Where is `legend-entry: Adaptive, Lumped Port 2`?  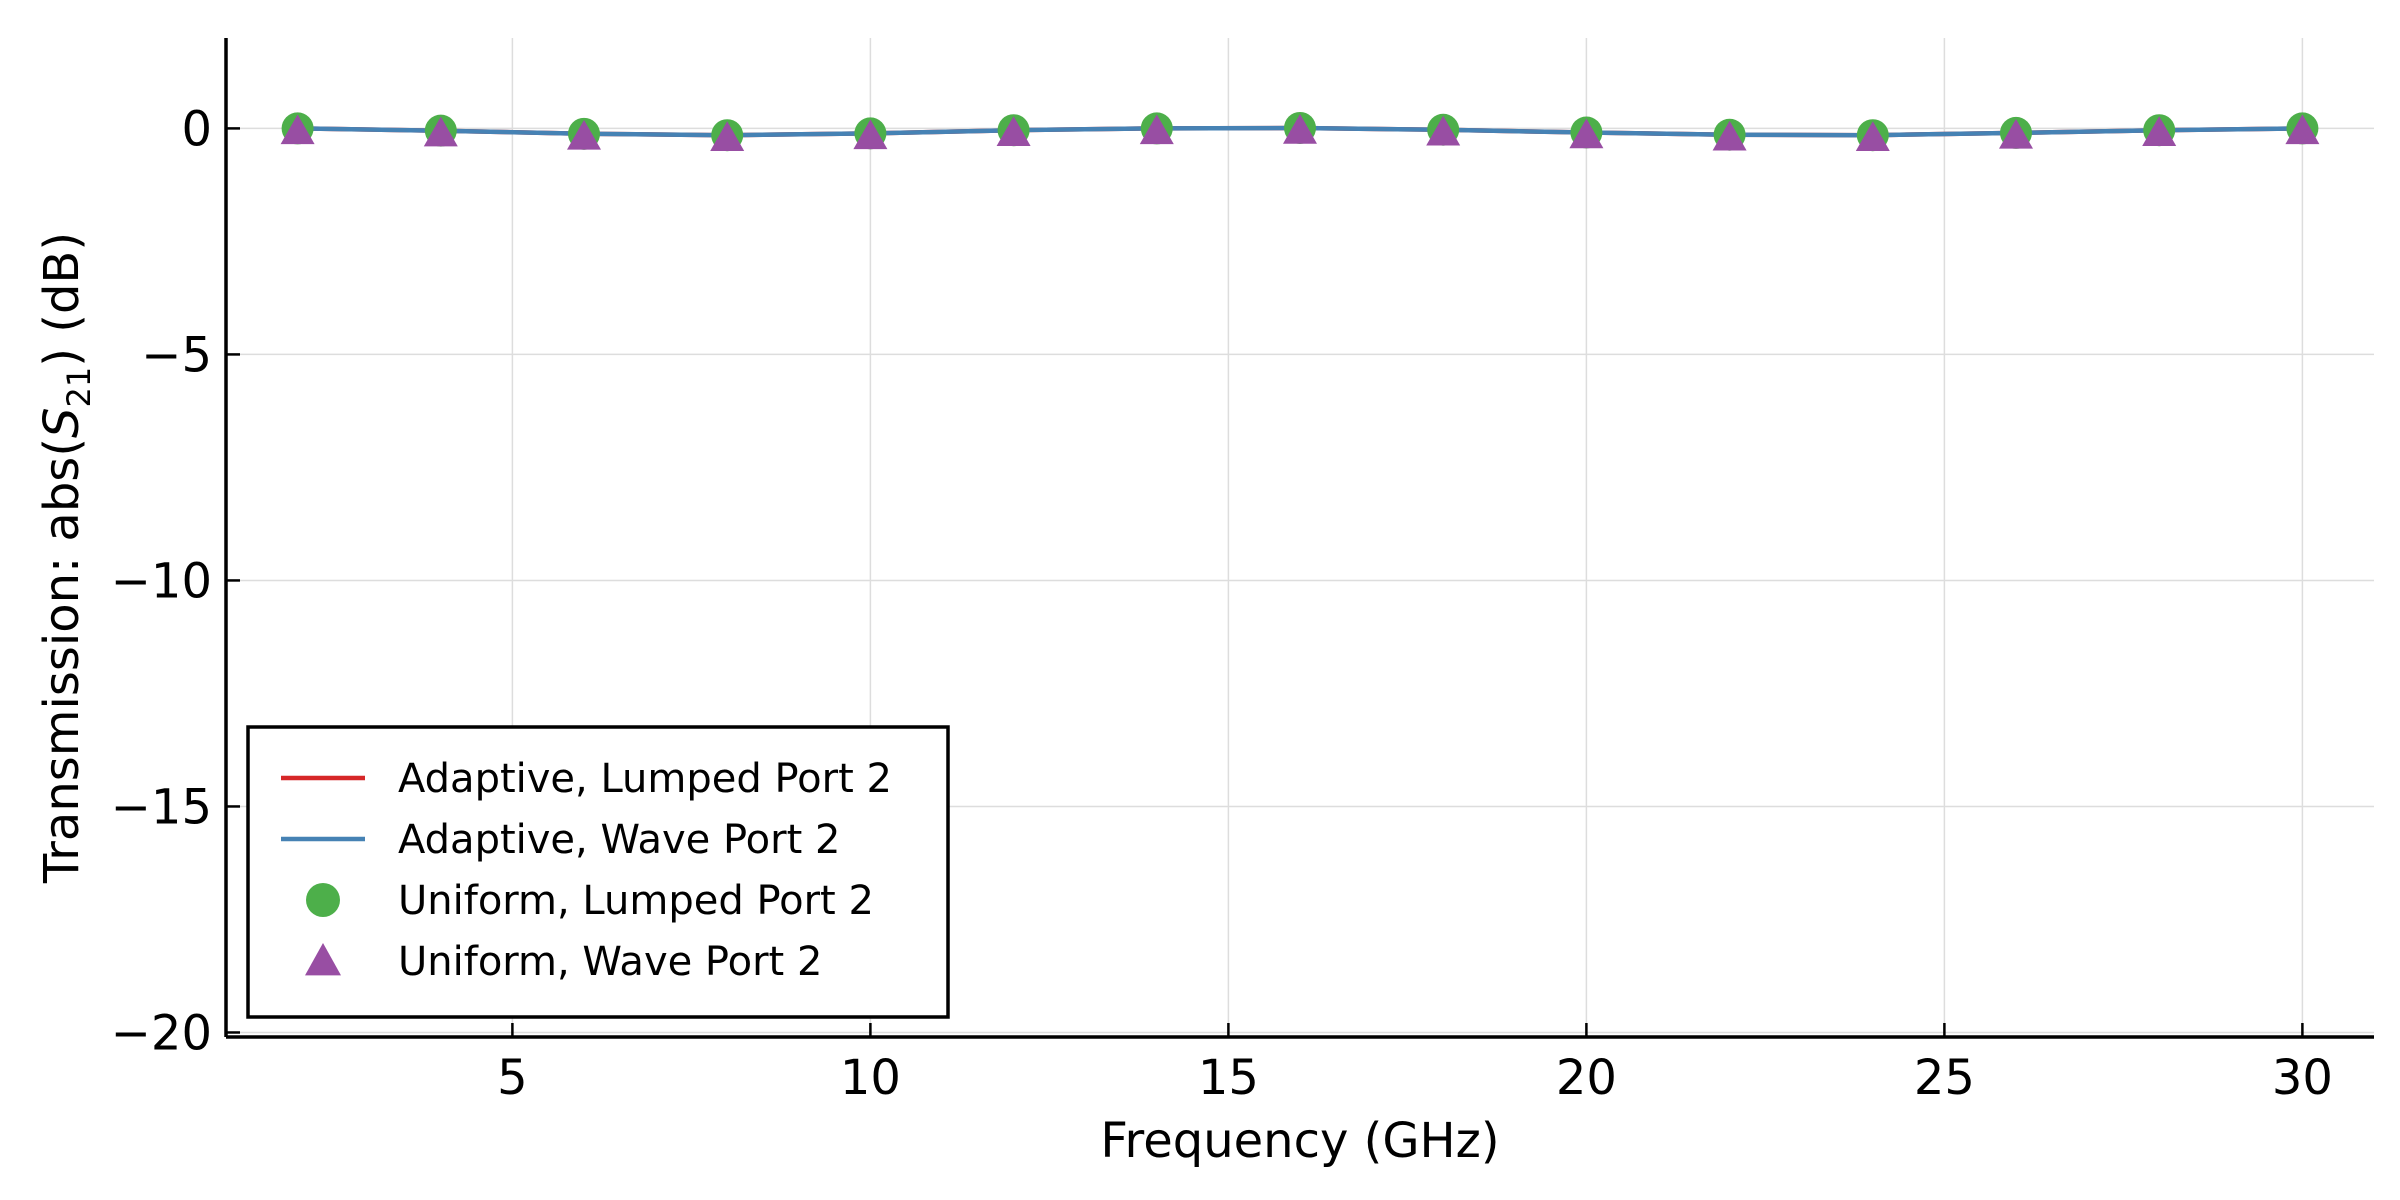
legend-entry: Adaptive, Lumped Port 2 is located at coordinates (586, 779).